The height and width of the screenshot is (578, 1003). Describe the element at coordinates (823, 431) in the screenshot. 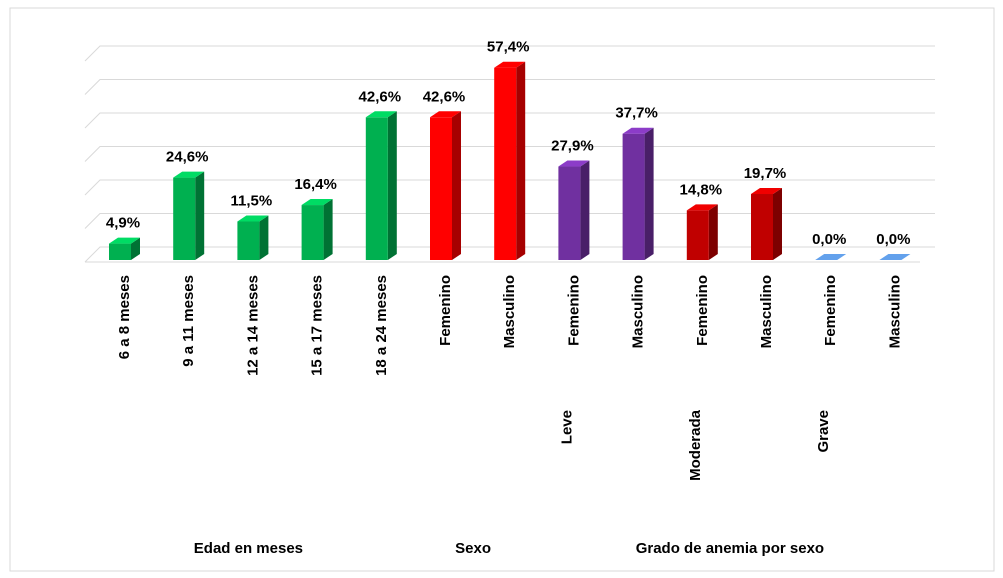

I see `subgroup-label: Grave` at that location.